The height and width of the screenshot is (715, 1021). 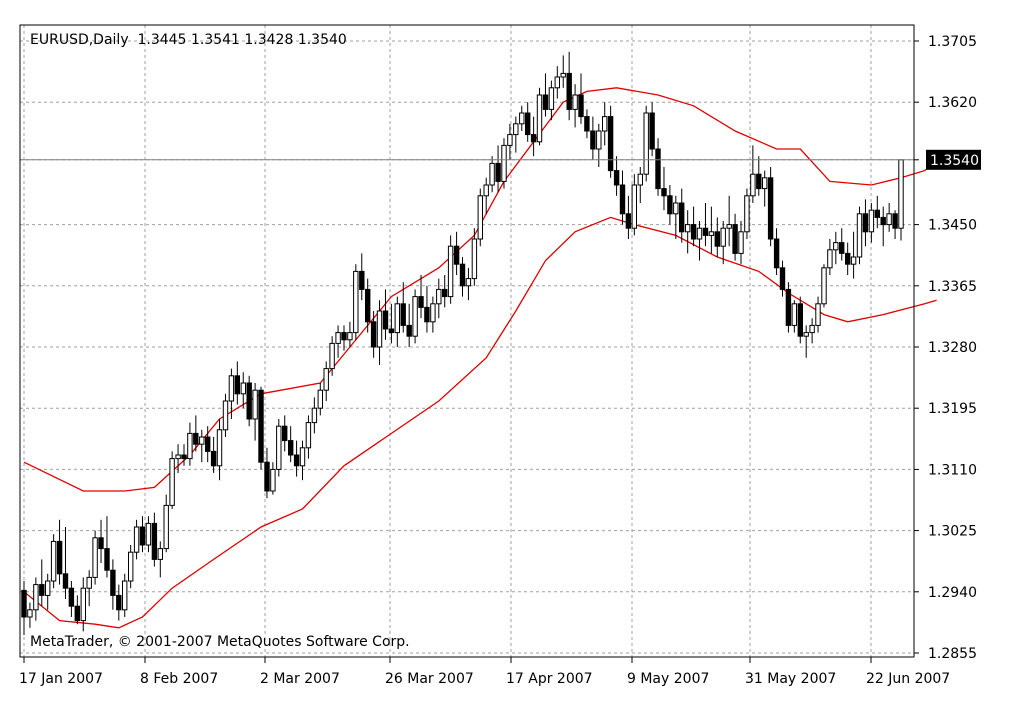 What do you see at coordinates (668, 679) in the screenshot?
I see `x-tick-label: 9 May 2007` at bounding box center [668, 679].